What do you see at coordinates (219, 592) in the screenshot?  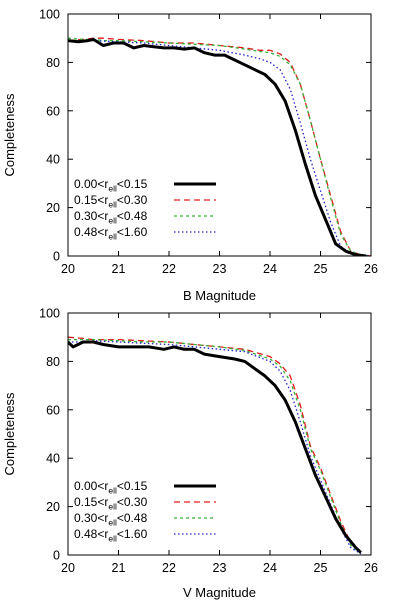 I see `x-axis-title: V Magnitude` at bounding box center [219, 592].